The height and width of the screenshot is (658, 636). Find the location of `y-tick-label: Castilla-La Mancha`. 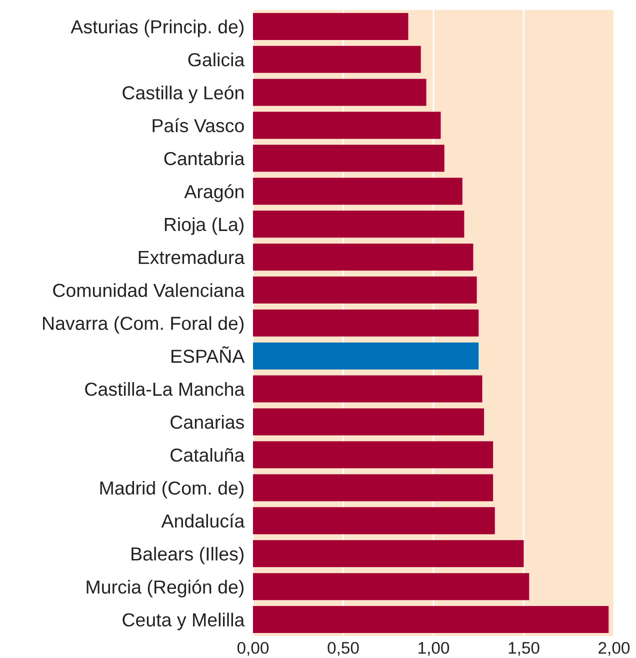

y-tick-label: Castilla-La Mancha is located at coordinates (165, 389).